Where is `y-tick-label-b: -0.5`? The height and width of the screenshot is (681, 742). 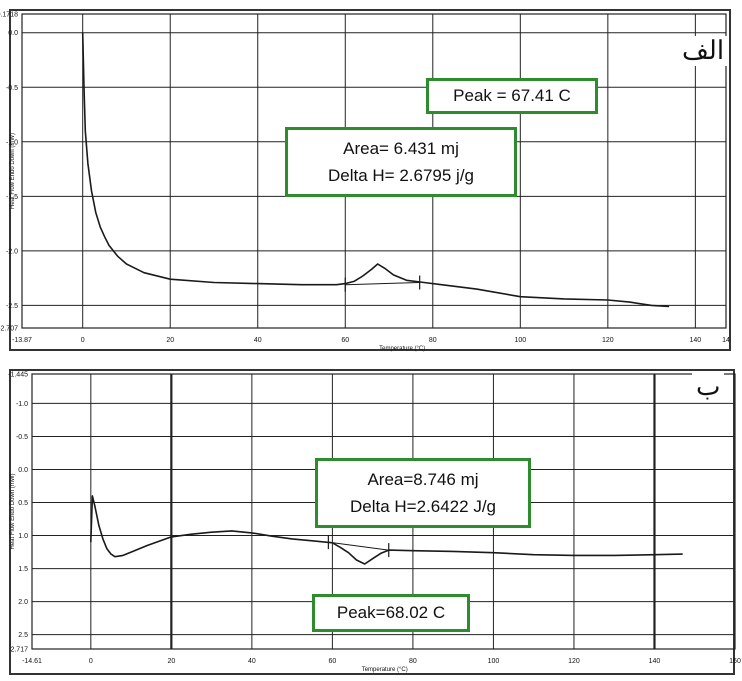 y-tick-label-b: -0.5 is located at coordinates (22, 437).